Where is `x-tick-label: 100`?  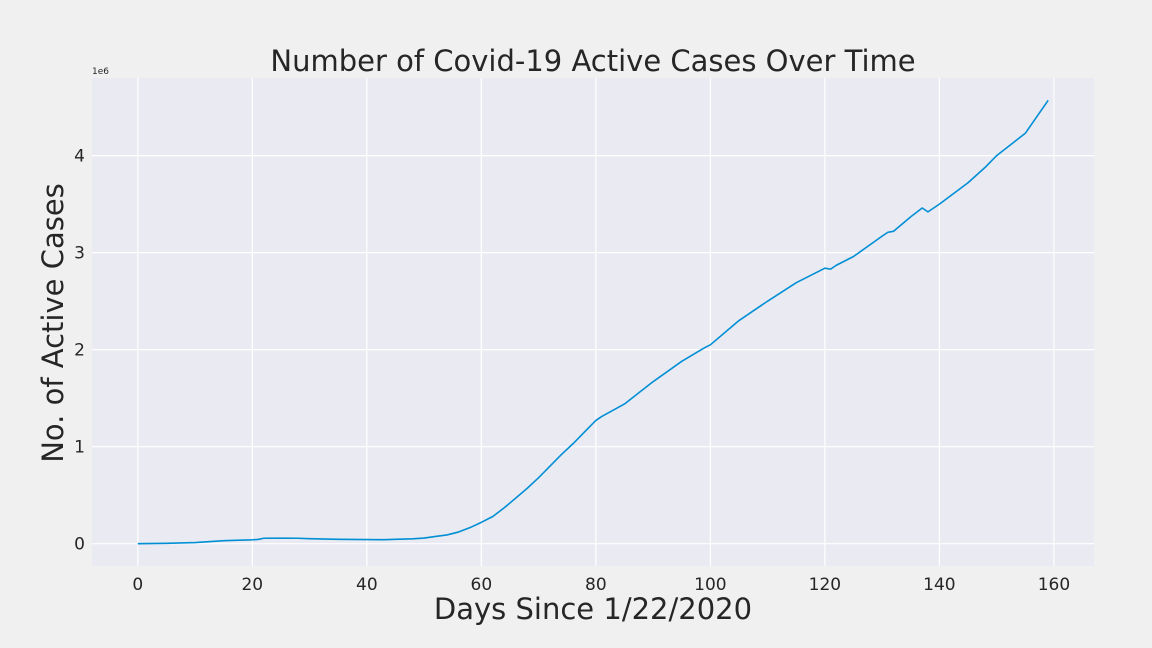 x-tick-label: 100 is located at coordinates (710, 585).